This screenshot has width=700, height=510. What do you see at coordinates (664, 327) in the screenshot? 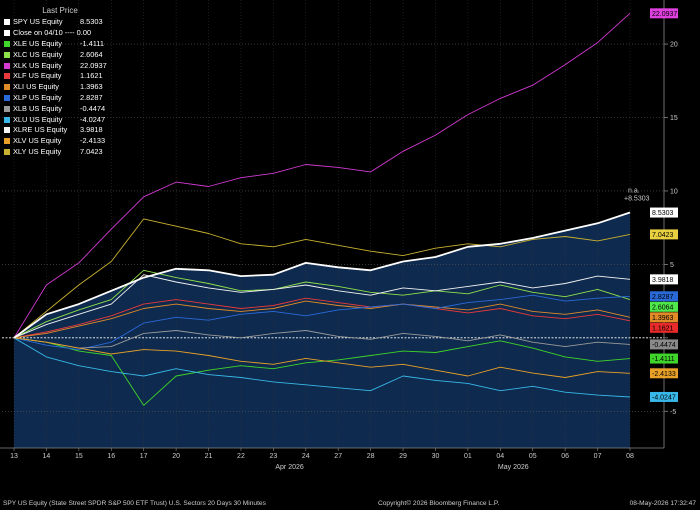
I see `value-tag-bg-xlf-us-equity` at bounding box center [664, 327].